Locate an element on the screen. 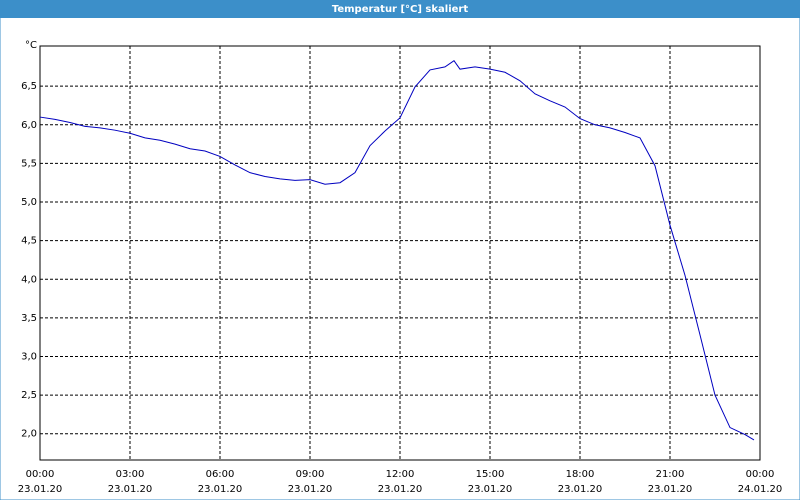  x-tick-label: 12:00 is located at coordinates (400, 474).